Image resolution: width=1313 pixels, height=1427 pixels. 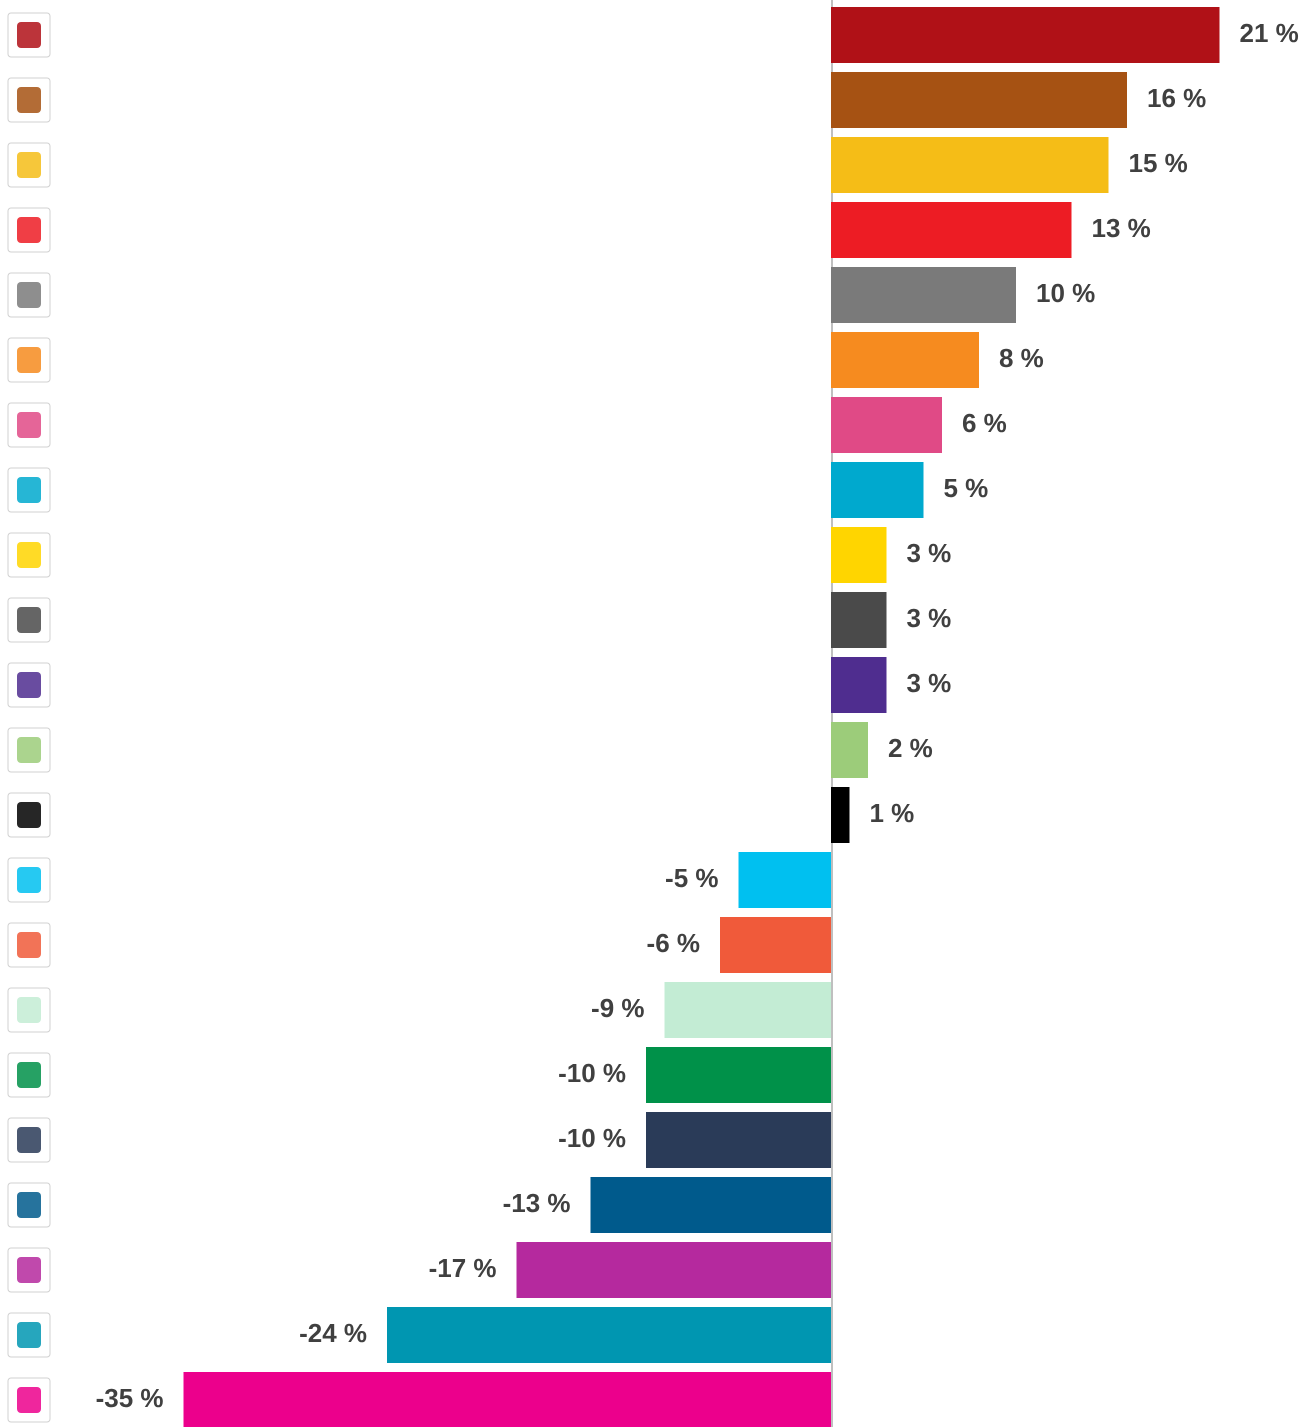 What do you see at coordinates (1065, 293) in the screenshot?
I see `value-label: 10 %` at bounding box center [1065, 293].